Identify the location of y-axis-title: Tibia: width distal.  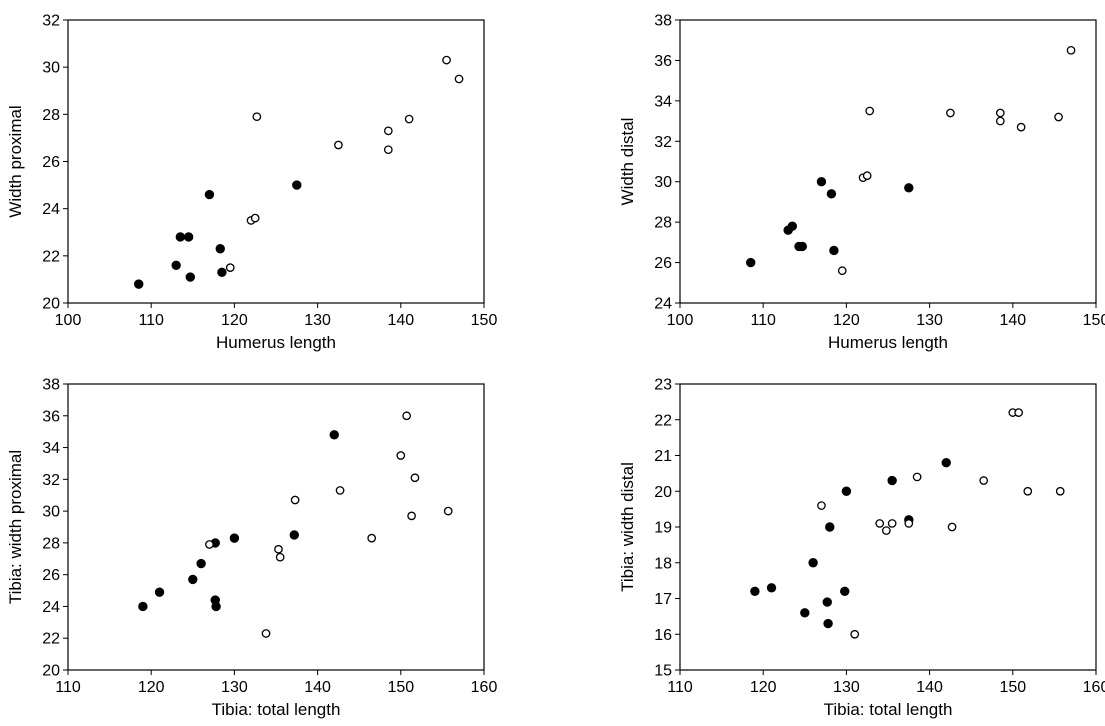
(627, 527).